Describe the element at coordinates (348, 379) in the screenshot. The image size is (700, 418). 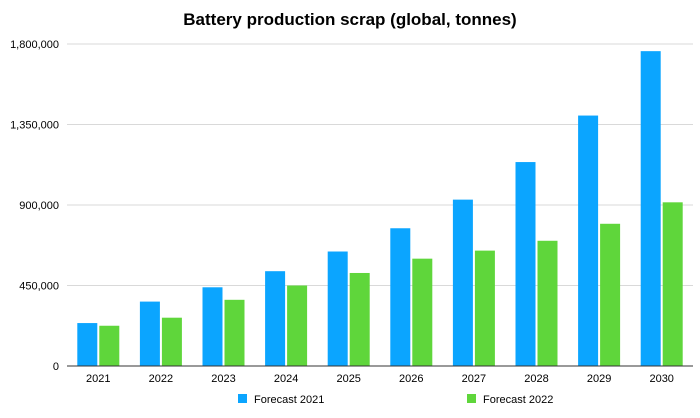
I see `x-tick-label: 2025` at that location.